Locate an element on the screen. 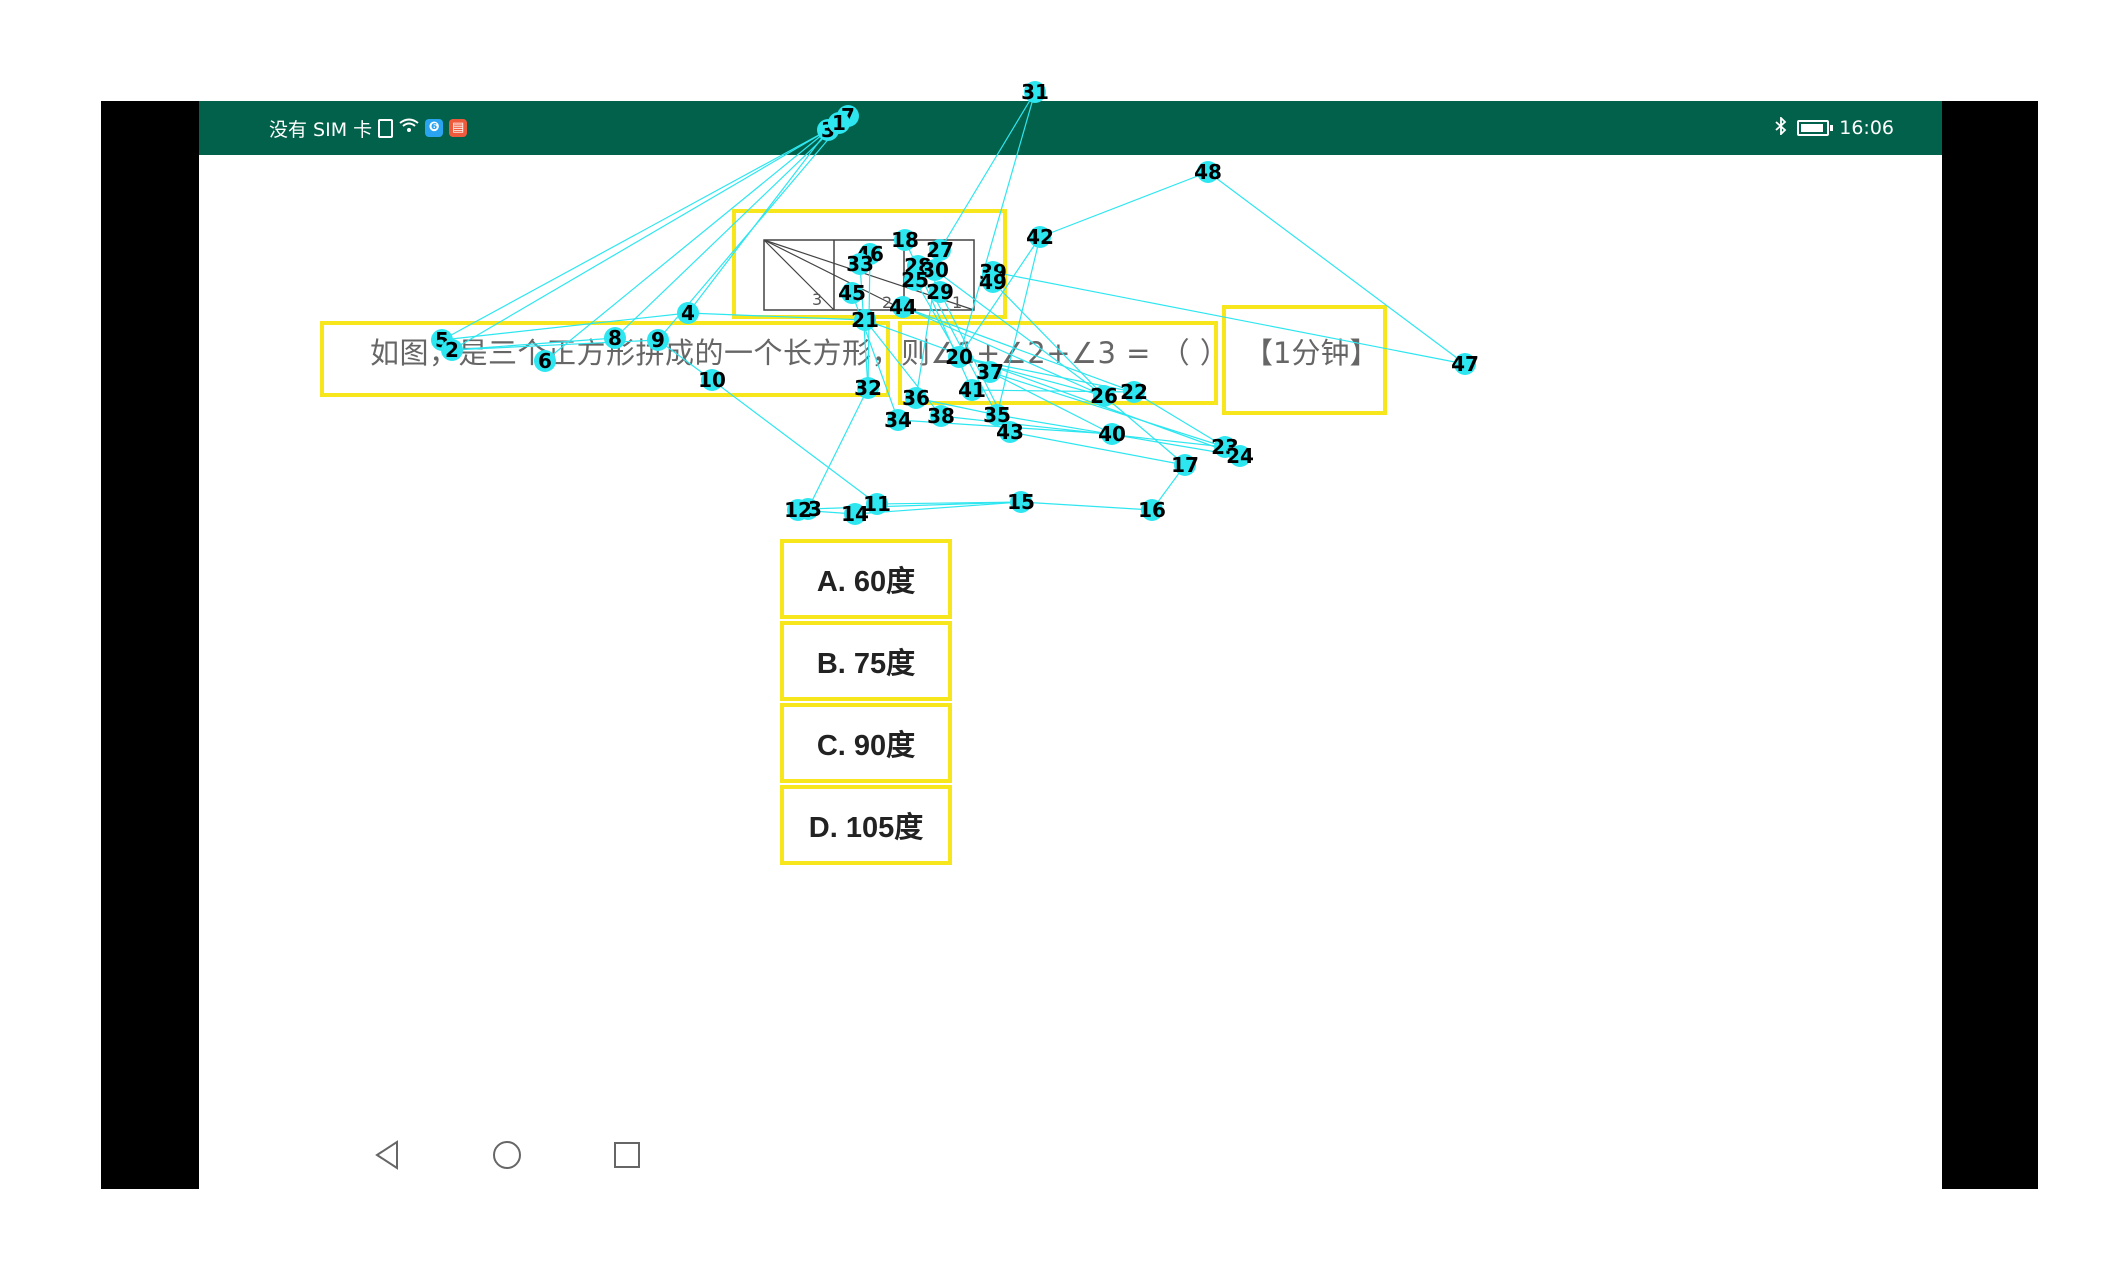 This screenshot has width=2120, height=1280. option-b-button: B. 75度 is located at coordinates (866, 661).